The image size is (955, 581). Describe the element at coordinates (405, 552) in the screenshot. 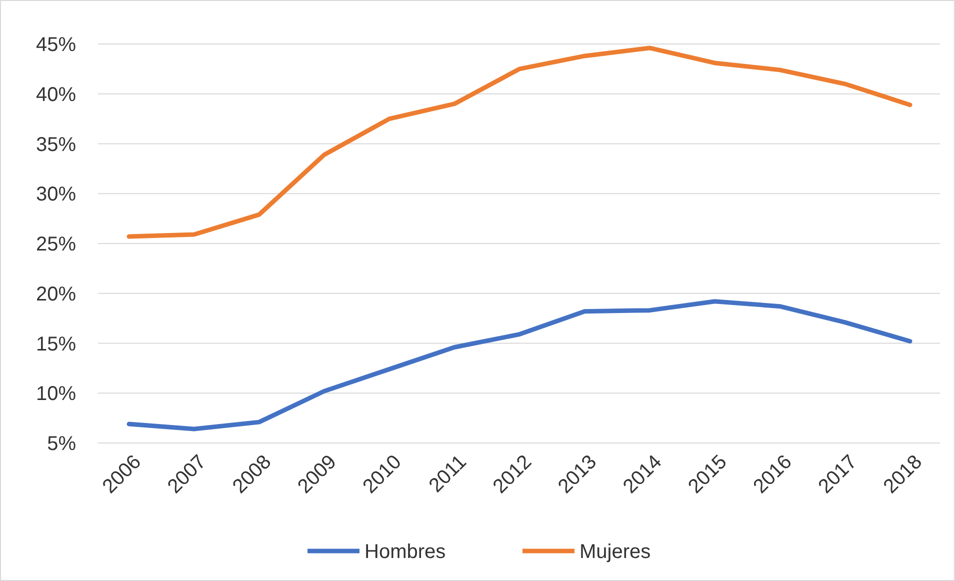

I see `legend-label: Hombres` at that location.